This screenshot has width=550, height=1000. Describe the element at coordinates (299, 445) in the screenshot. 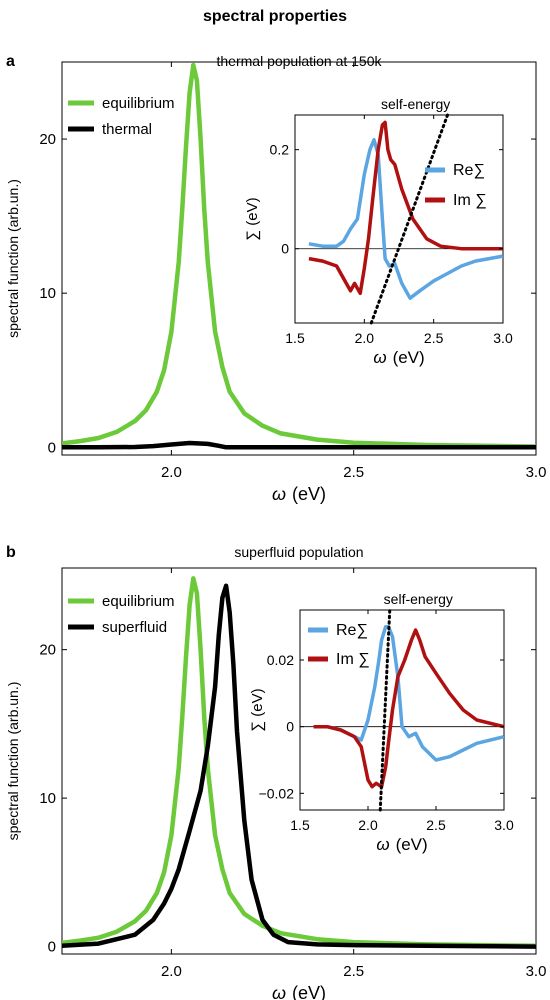

I see `series-line-thermal` at that location.